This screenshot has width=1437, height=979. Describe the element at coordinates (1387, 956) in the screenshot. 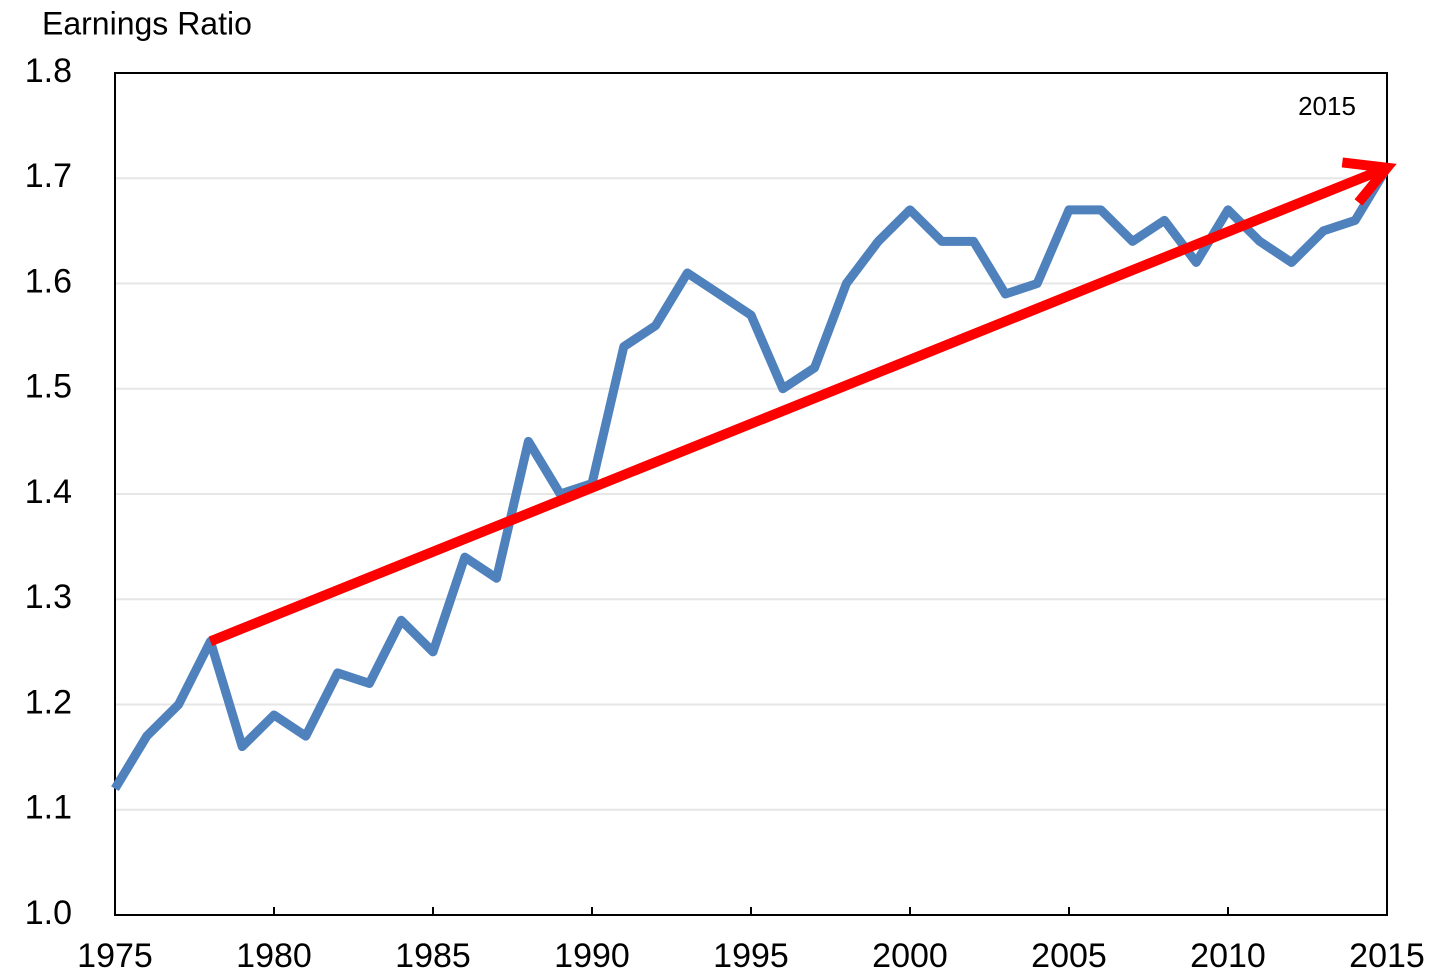

I see `x-tick-label: 2015` at that location.